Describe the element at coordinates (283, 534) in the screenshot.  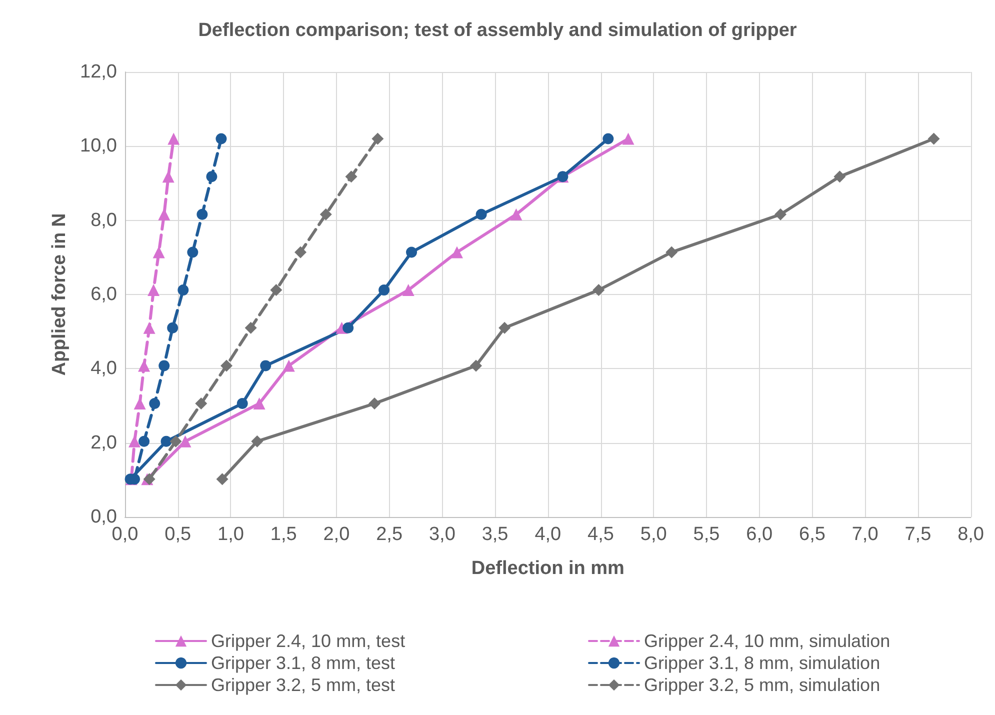
I see `x-tick-label: 1,5` at that location.